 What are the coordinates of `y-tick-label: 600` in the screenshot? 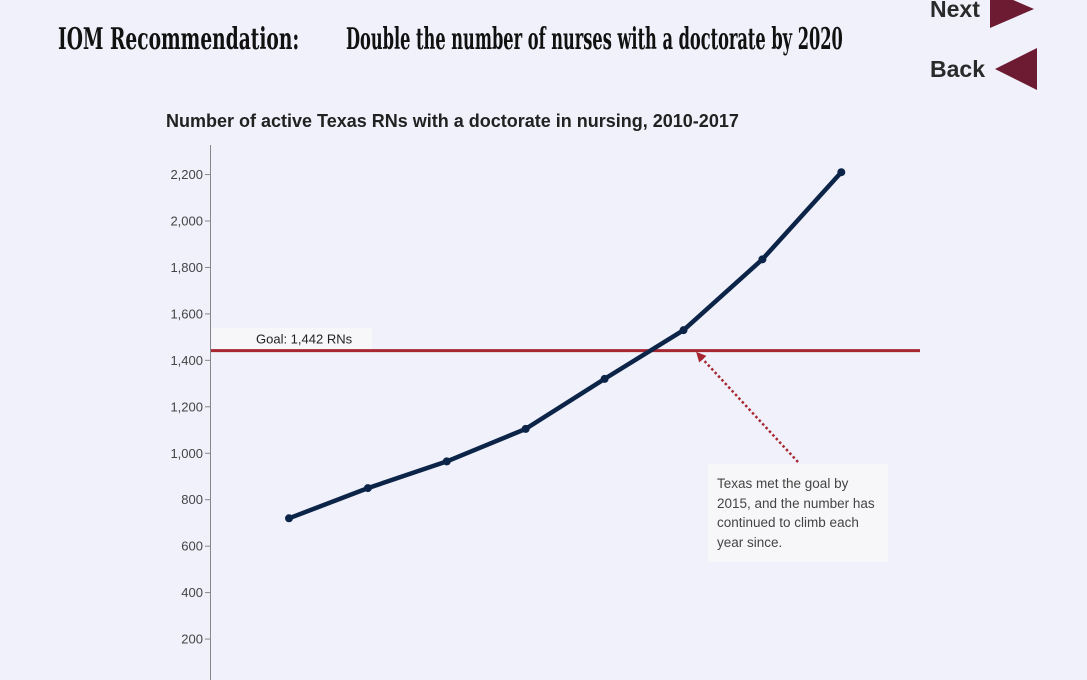 It's located at (192, 546).